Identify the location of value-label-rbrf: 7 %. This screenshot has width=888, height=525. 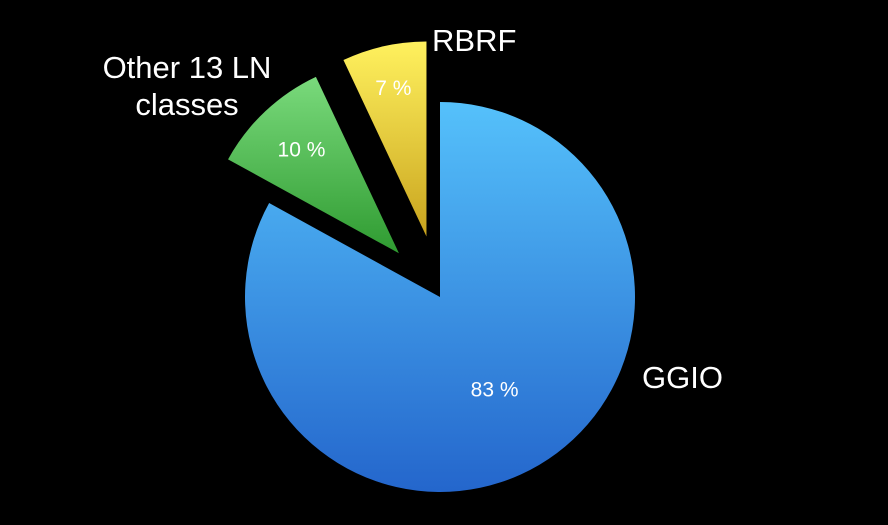
(393, 88).